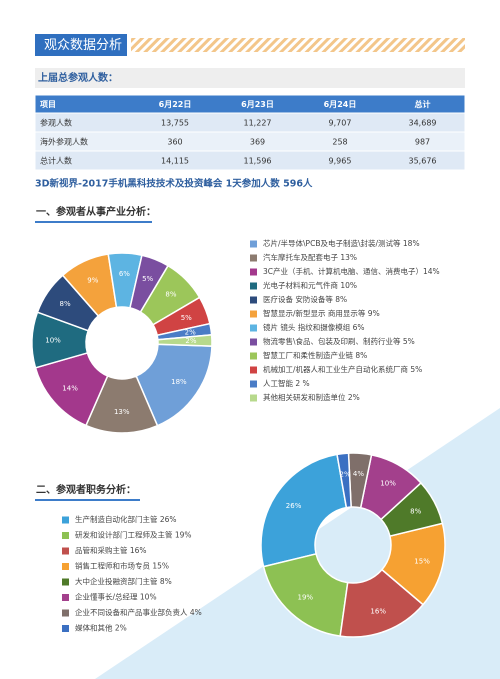  What do you see at coordinates (122, 566) in the screenshot?
I see `legend-label: 销售工程师和市场专员 15%` at bounding box center [122, 566].